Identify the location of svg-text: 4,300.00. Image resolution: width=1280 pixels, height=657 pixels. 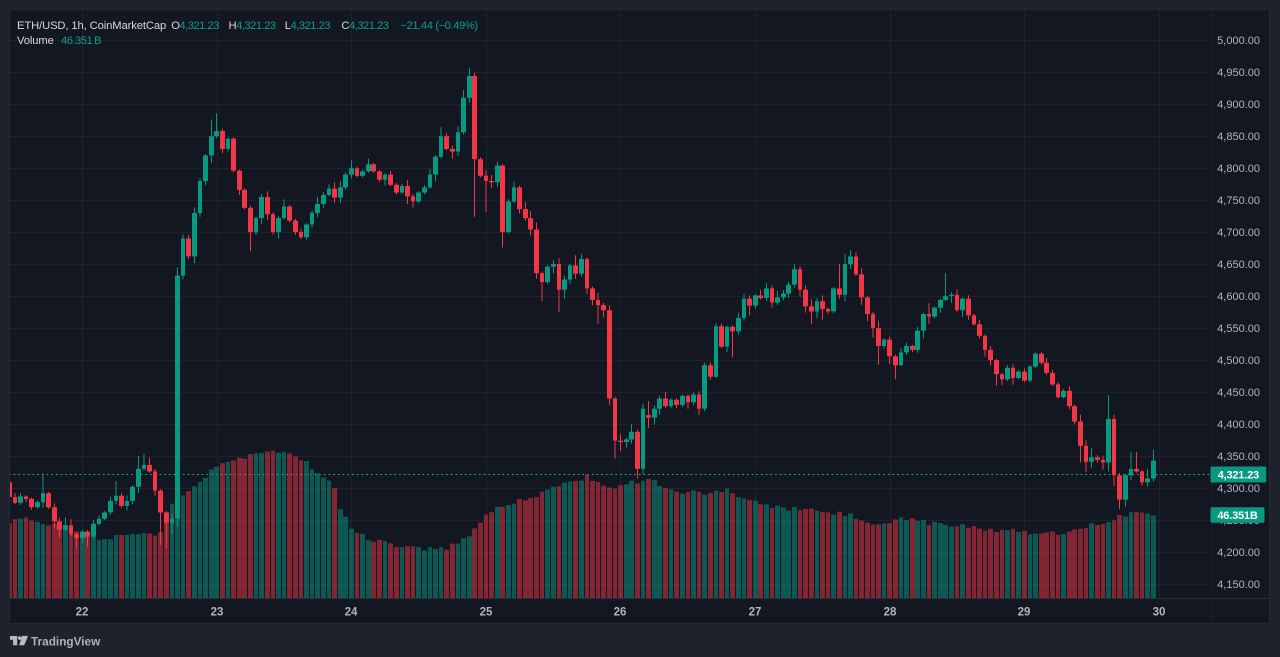
(1238, 489).